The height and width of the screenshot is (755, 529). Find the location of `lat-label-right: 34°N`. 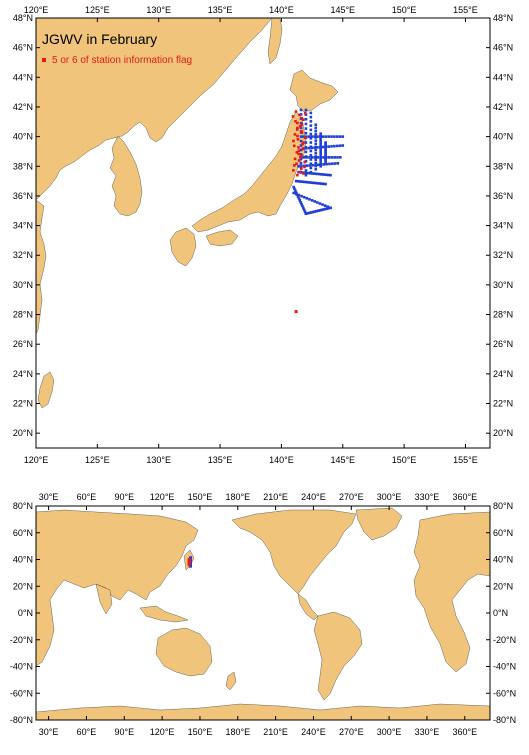

lat-label-right: 34°N is located at coordinates (503, 226).